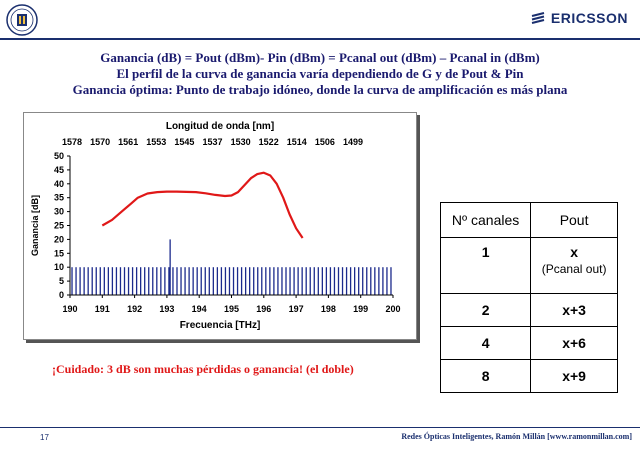  I want to click on x-tick-label: 195, so click(231, 309).